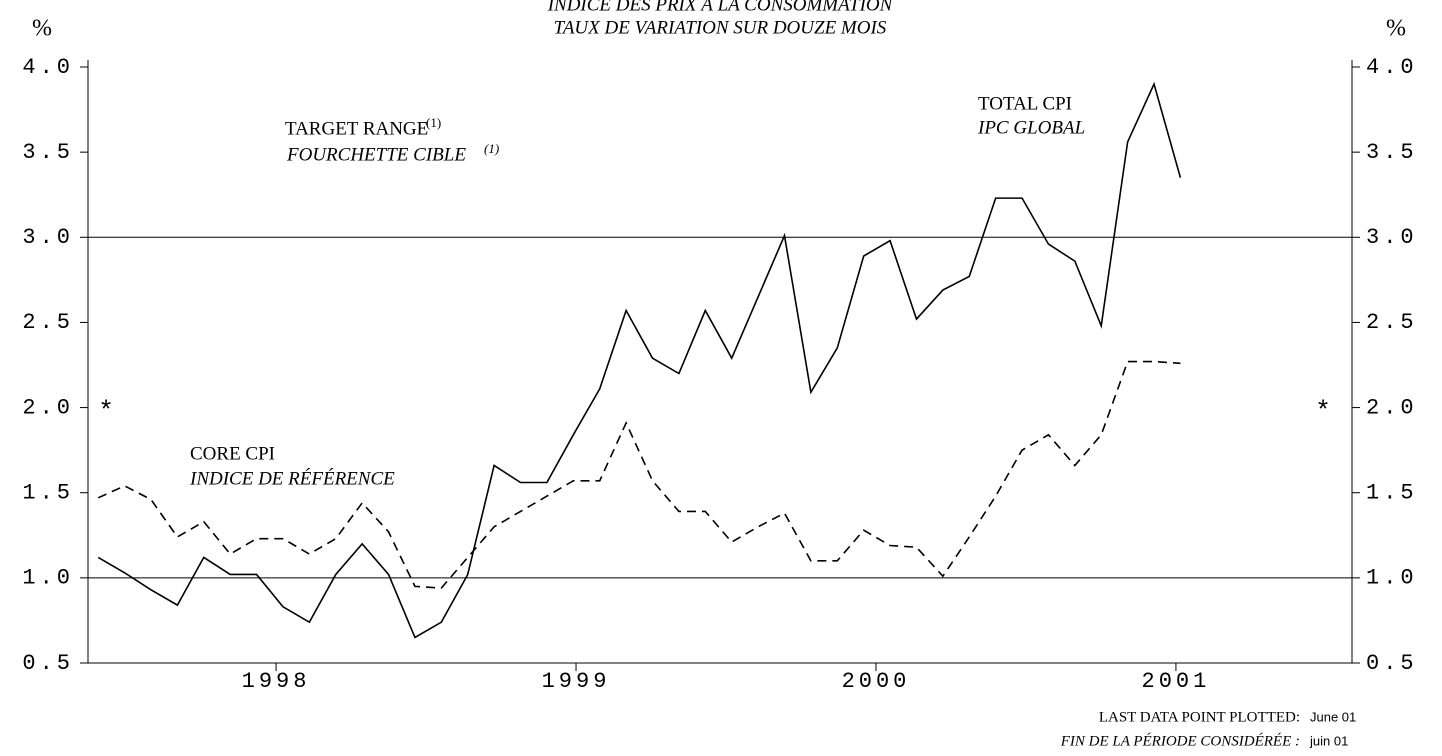 The image size is (1442, 756). Describe the element at coordinates (1025, 103) in the screenshot. I see `series-label: TOTAL CPI` at that location.